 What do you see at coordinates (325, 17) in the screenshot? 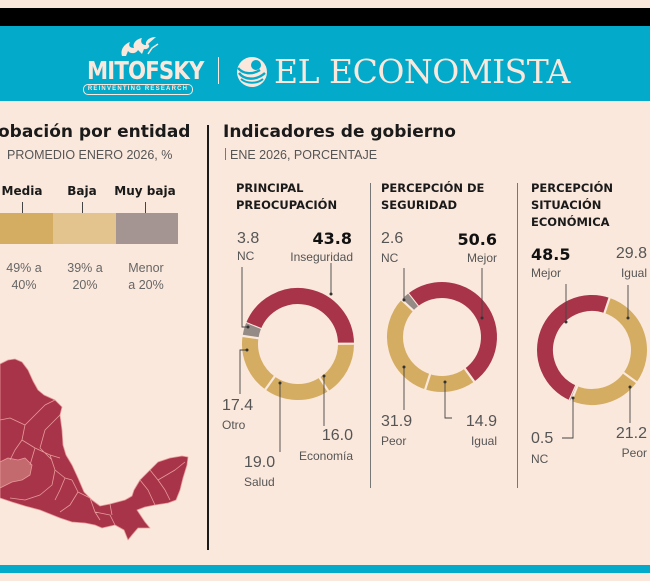
I see `top-black-strip` at bounding box center [325, 17].